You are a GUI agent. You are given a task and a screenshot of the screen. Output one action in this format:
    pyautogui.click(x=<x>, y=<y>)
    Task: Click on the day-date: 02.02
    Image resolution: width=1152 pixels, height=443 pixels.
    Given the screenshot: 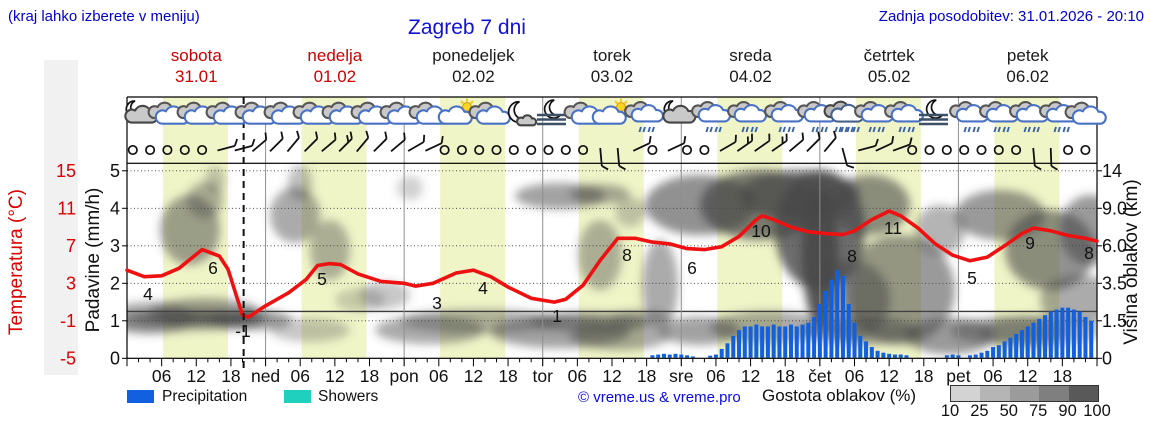 What is the action you would take?
    pyautogui.click(x=473, y=76)
    